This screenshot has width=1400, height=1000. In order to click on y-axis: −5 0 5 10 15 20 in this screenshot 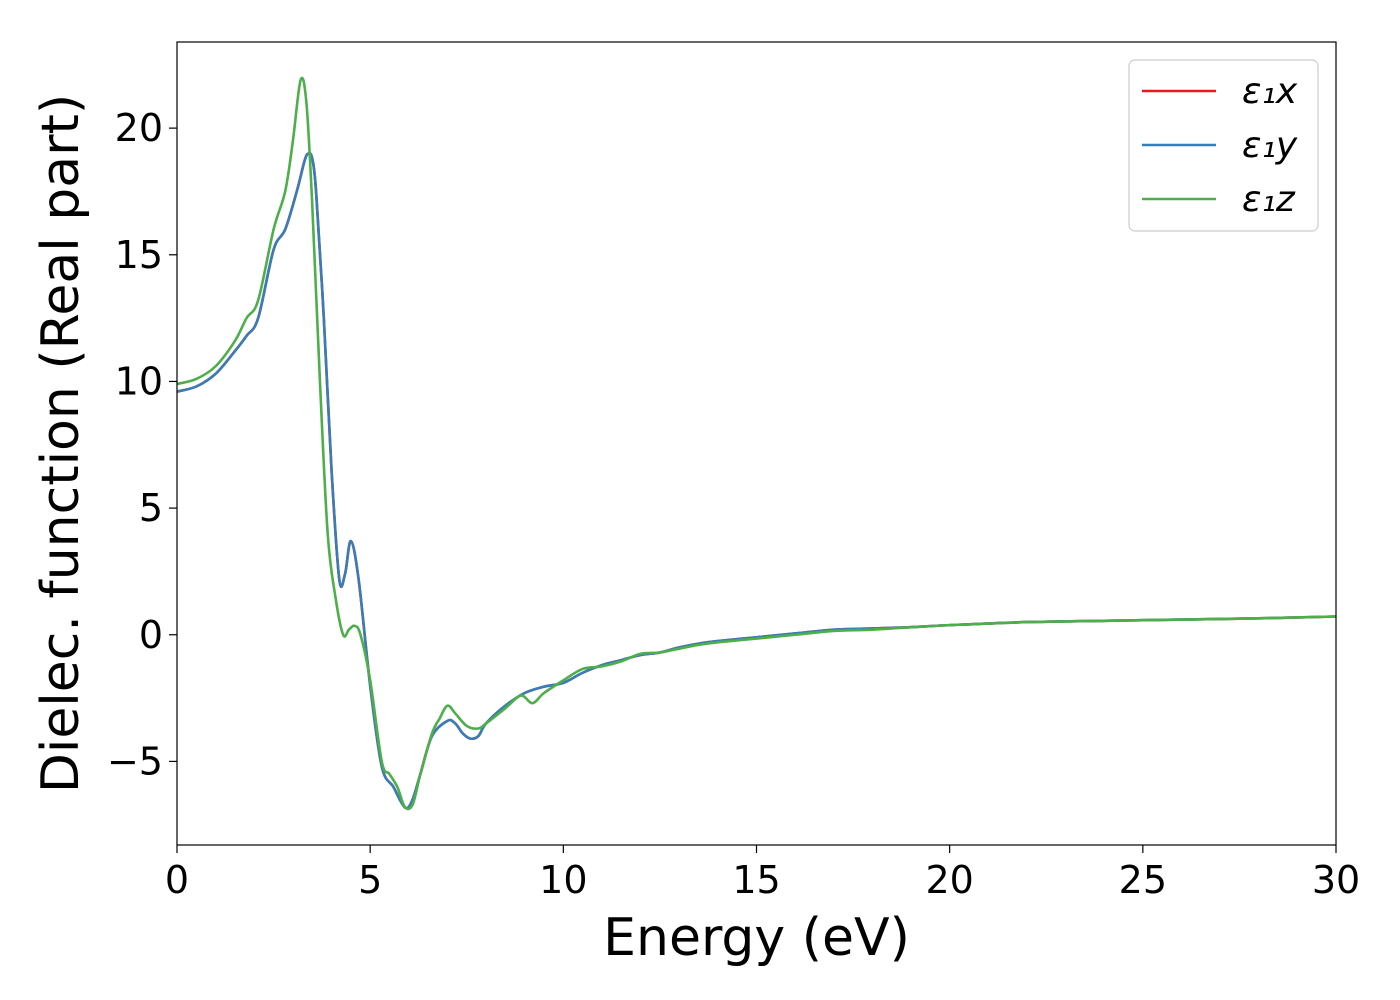, I will do `click(142, 444)`.